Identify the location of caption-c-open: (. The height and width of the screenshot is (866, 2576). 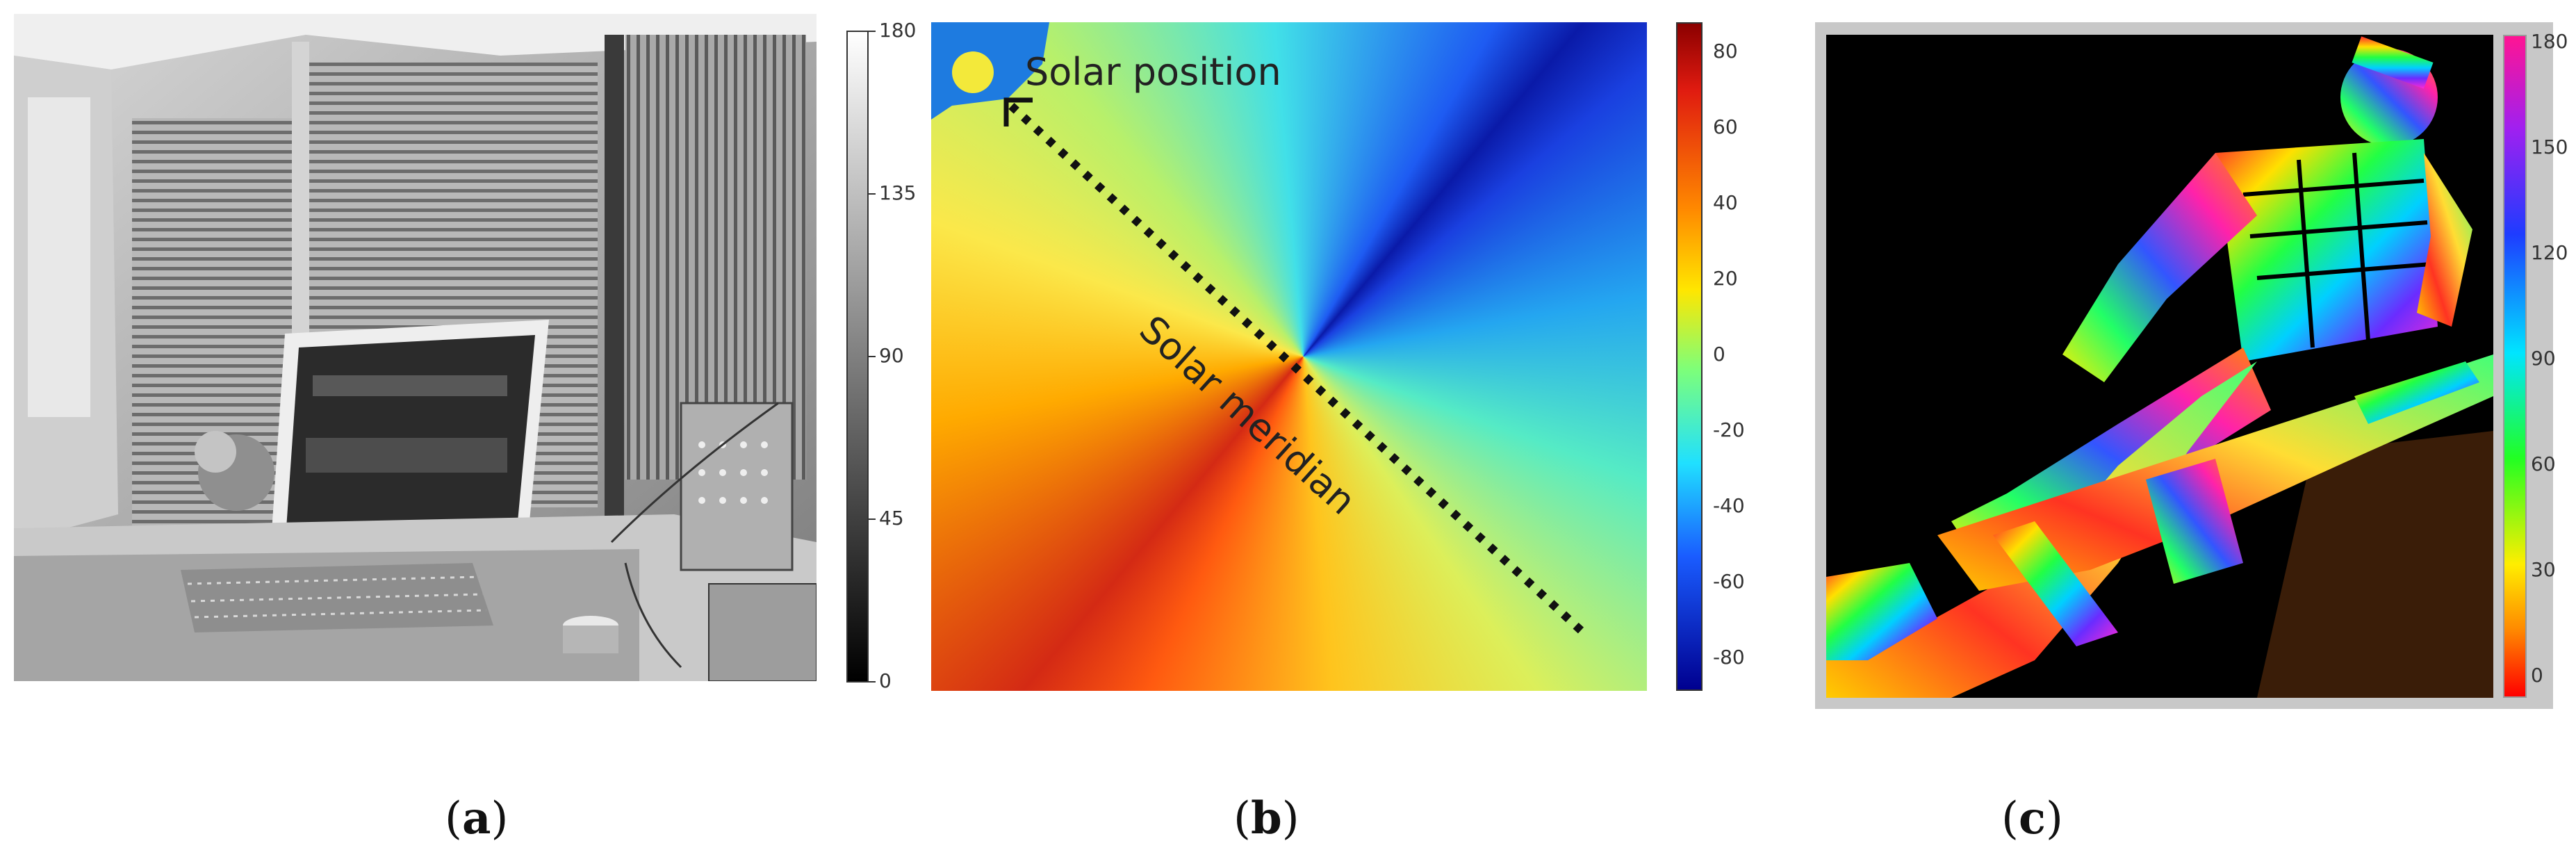
(2010, 819).